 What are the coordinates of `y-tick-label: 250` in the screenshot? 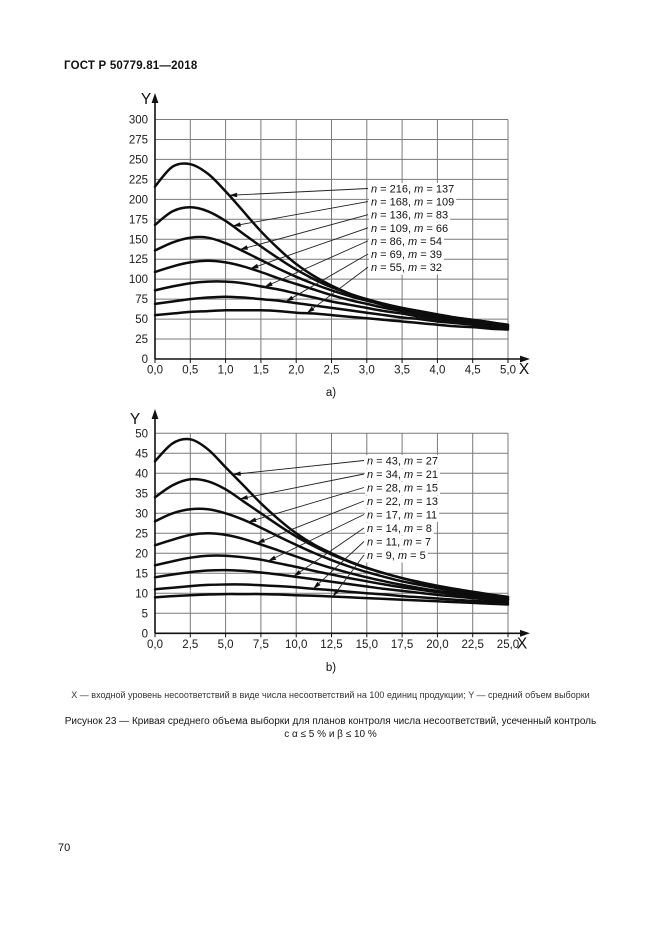 It's located at (138, 160).